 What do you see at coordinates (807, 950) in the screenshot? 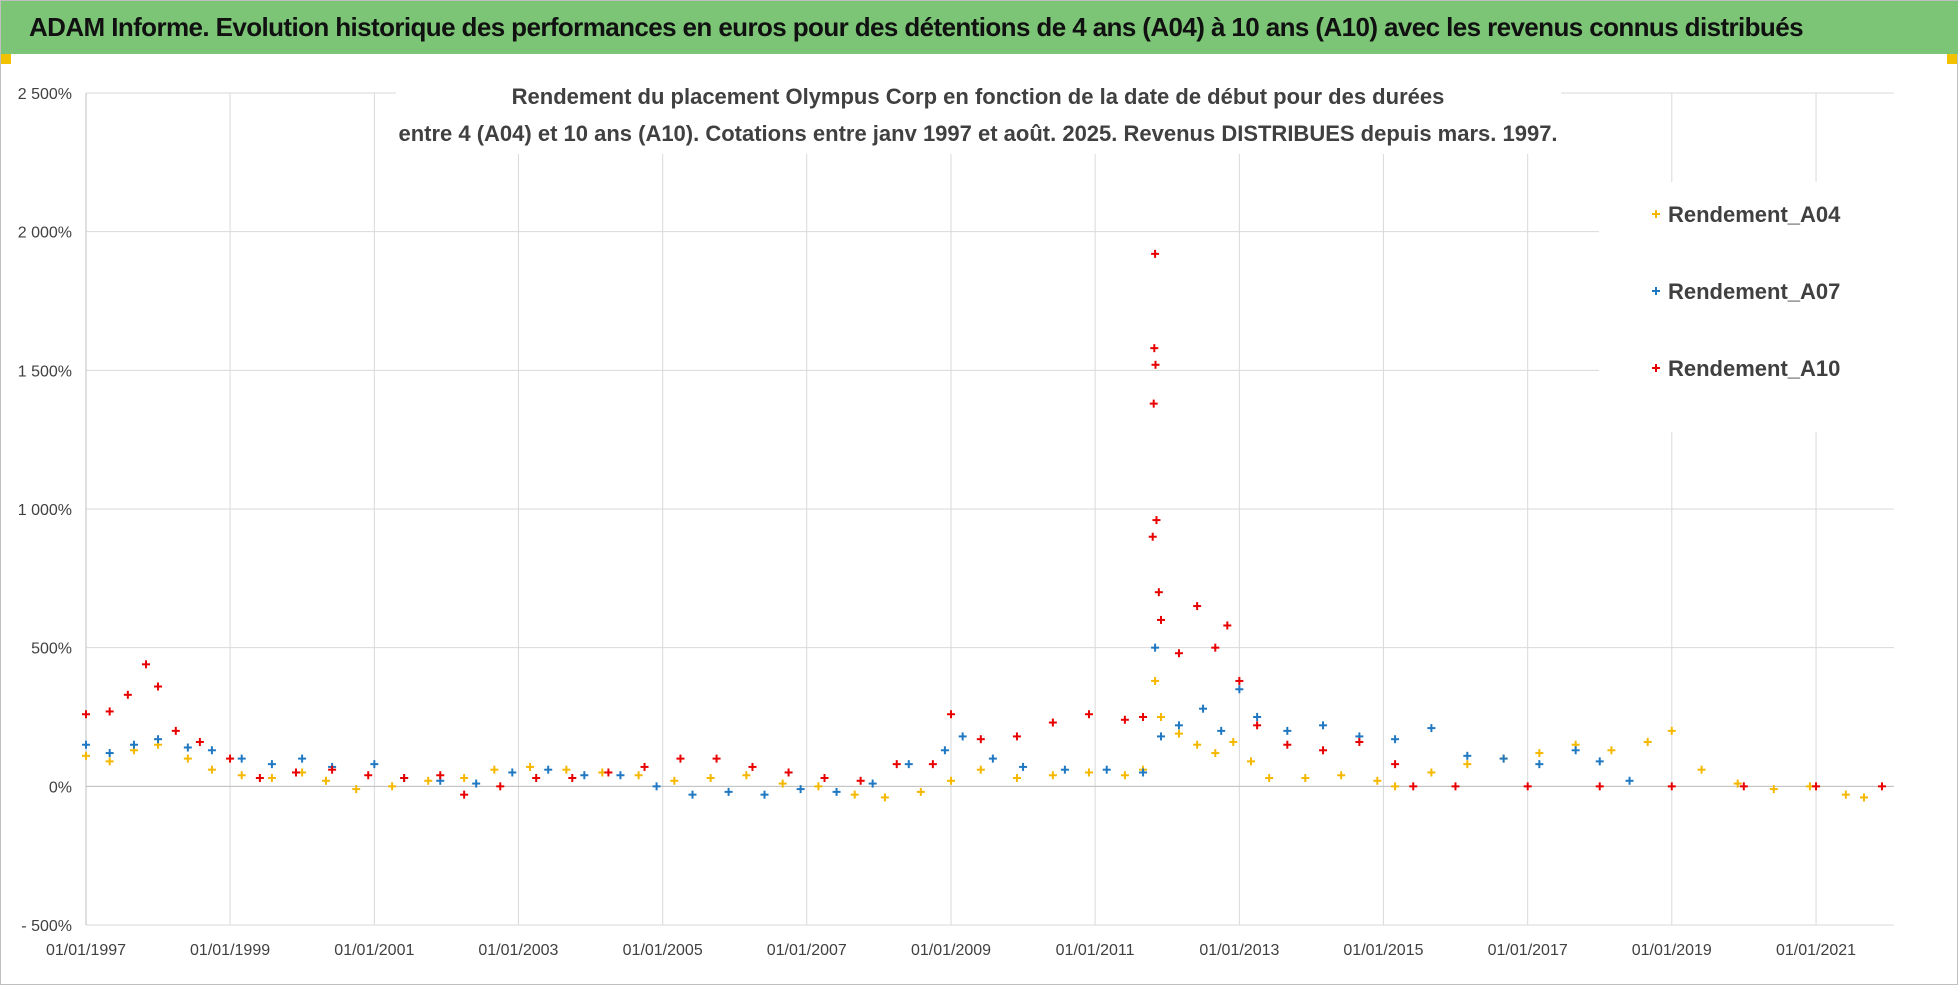
I see `x-tick-label: 01/01/2007` at bounding box center [807, 950].